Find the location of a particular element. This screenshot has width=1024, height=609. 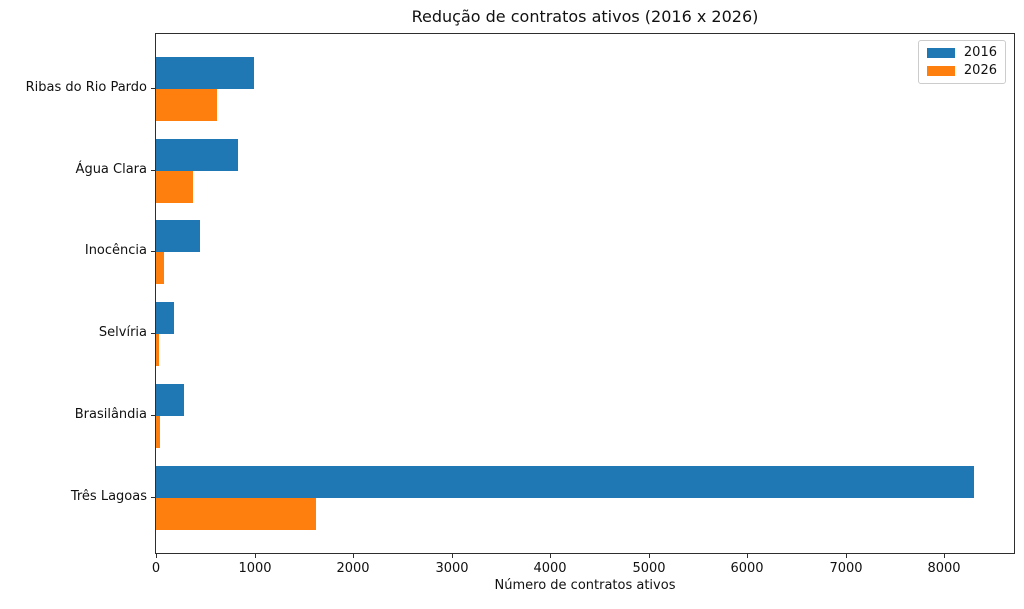

x-tick-label: 3000 is located at coordinates (452, 568).